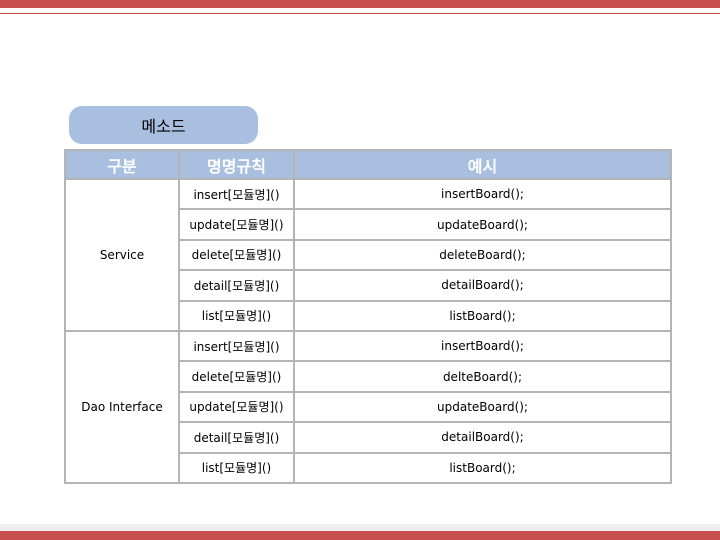 This screenshot has height=540, width=720. I want to click on table-row: delete[모듈명]() deleteBoard();, so click(368, 255).